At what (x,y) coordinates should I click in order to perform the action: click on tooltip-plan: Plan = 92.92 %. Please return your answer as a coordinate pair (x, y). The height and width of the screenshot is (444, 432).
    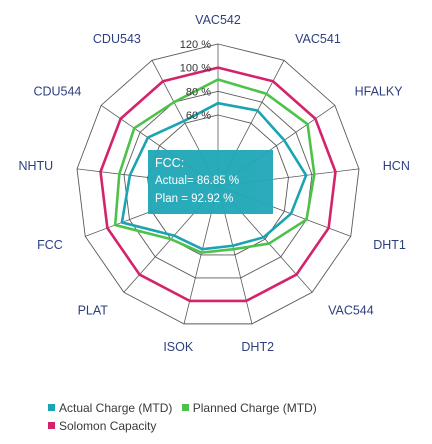
    Looking at the image, I should click on (194, 199).